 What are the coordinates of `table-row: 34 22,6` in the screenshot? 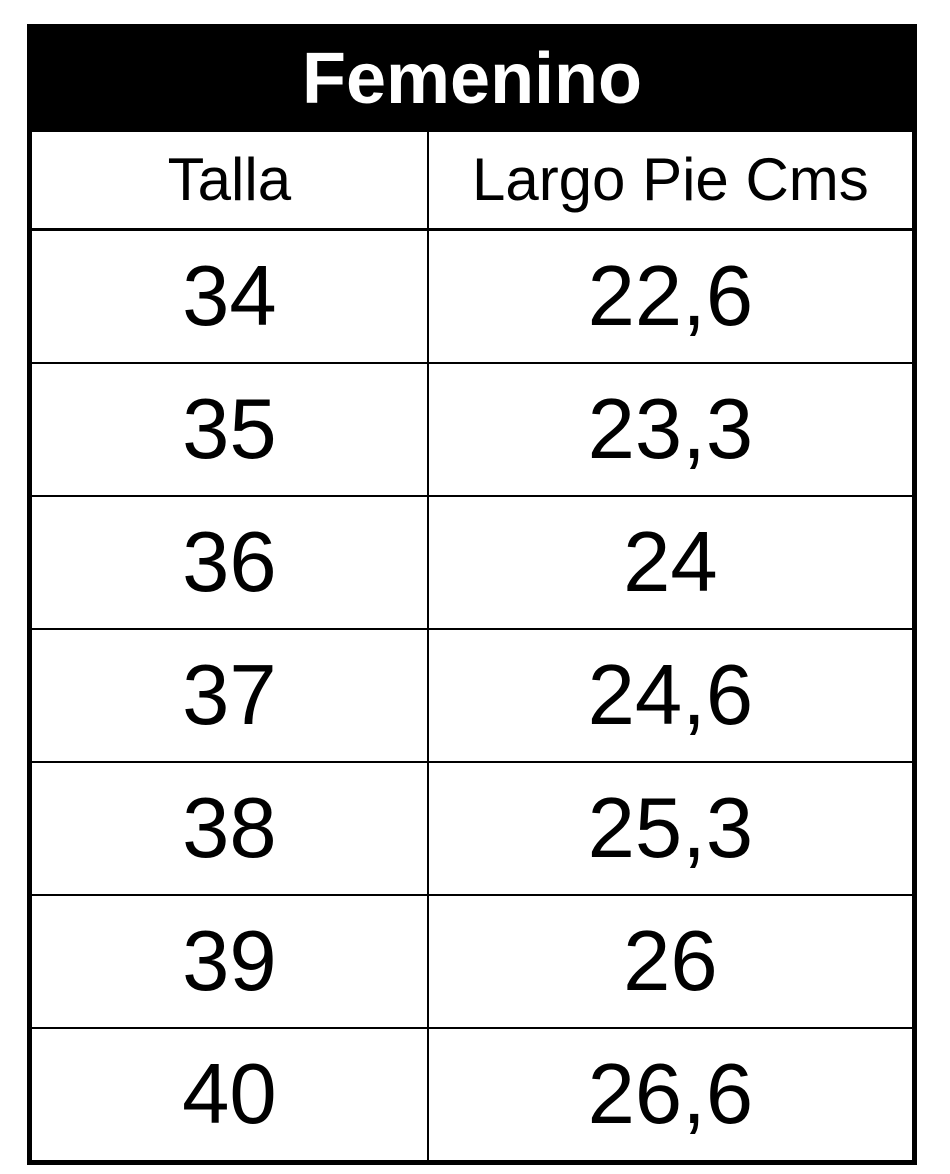 It's located at (472, 296).